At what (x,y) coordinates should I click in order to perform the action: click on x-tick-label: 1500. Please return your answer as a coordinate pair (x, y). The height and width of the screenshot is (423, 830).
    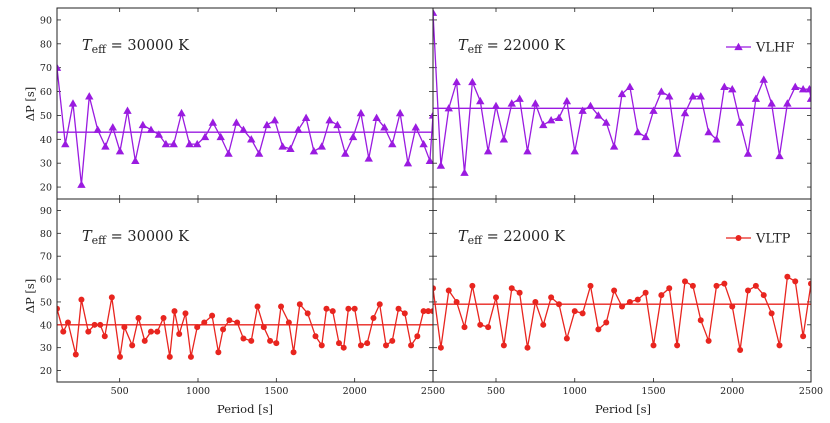
    Looking at the image, I should click on (276, 391).